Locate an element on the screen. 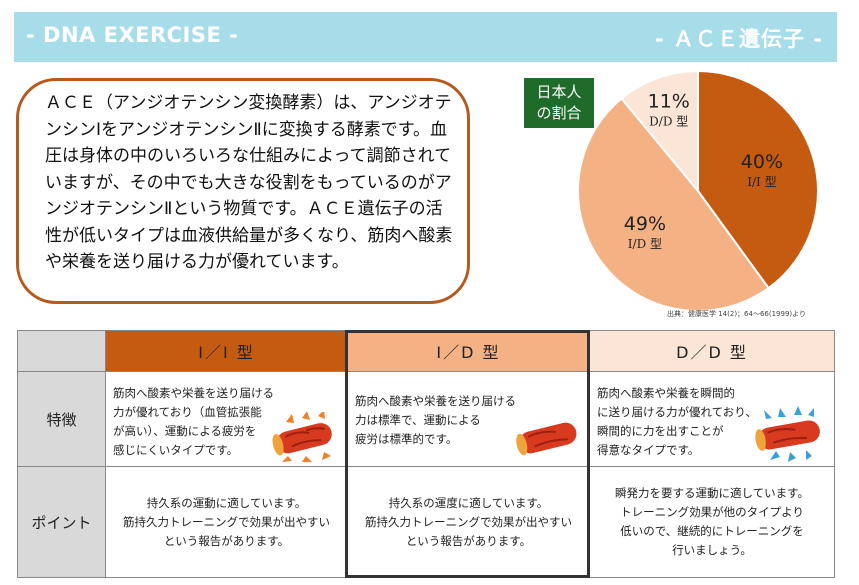 The width and height of the screenshot is (859, 585). feature-cell-id: 筋肉へ酸素や栄養を送り届ける 力は標準で、運動による 疲労は標準的です。 is located at coordinates (468, 419).